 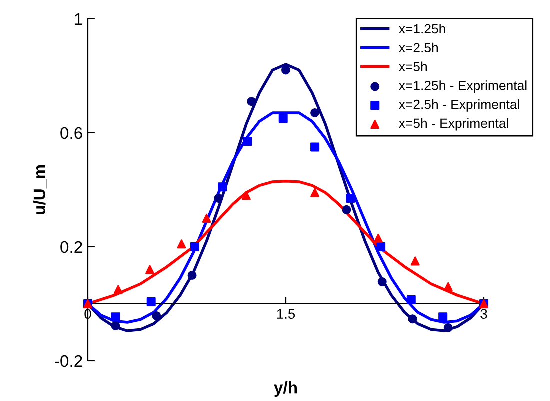 I want to click on y-tick-label: -0.2, so click(x=68, y=361).